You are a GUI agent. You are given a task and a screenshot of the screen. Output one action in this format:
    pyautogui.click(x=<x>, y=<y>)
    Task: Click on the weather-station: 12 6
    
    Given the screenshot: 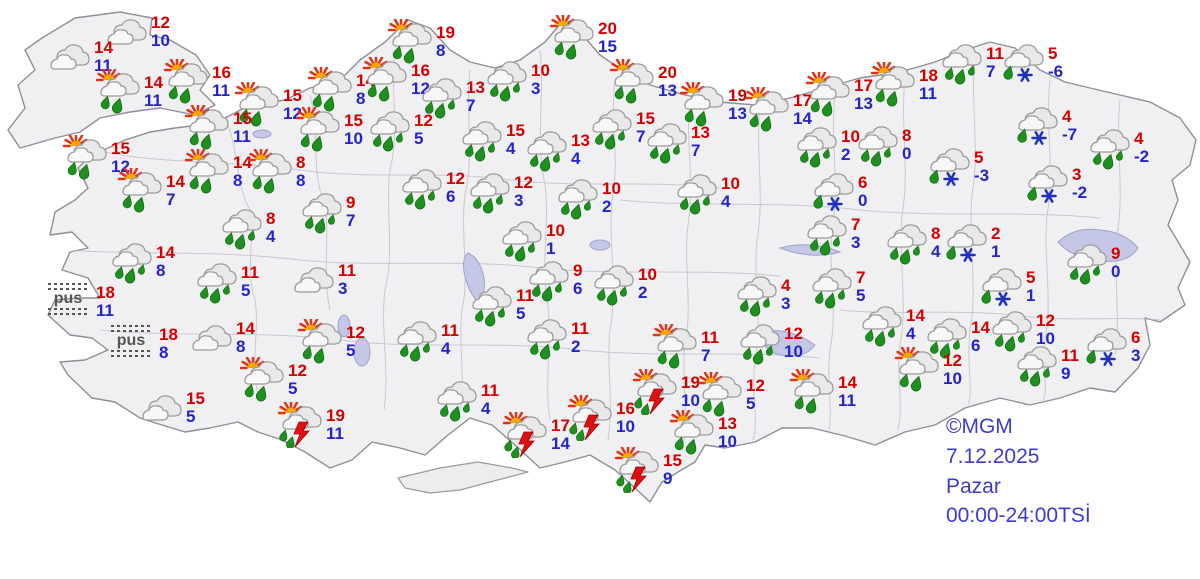 What is the action you would take?
    pyautogui.click(x=430, y=188)
    